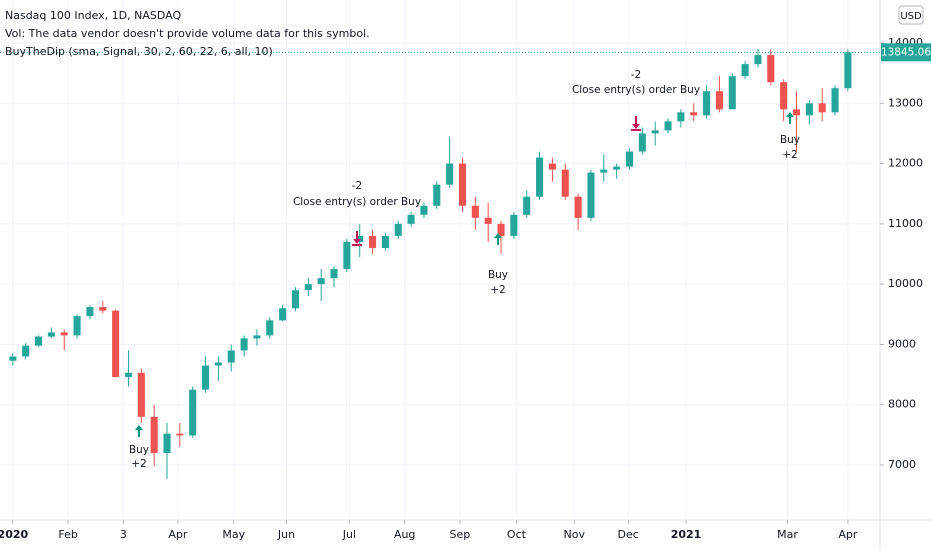  What do you see at coordinates (902, 404) in the screenshot?
I see `y-tick-label: 8000` at bounding box center [902, 404].